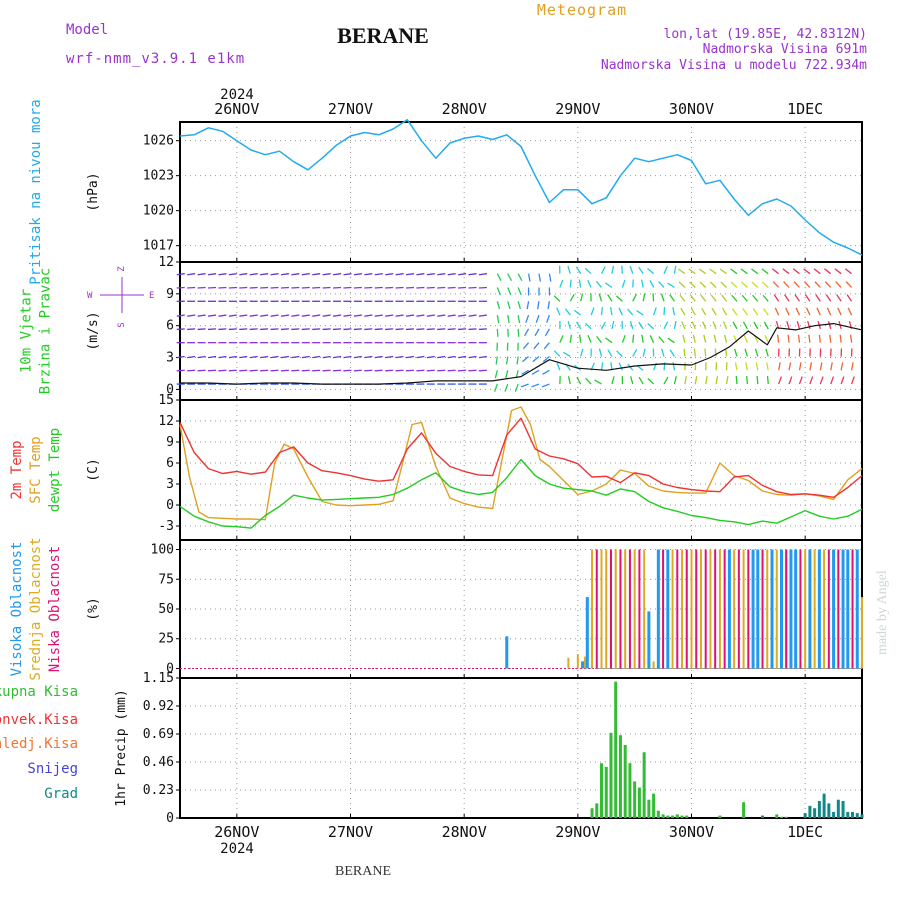  What do you see at coordinates (170, 294) in the screenshot?
I see `y-tick-label: 9` at bounding box center [170, 294].